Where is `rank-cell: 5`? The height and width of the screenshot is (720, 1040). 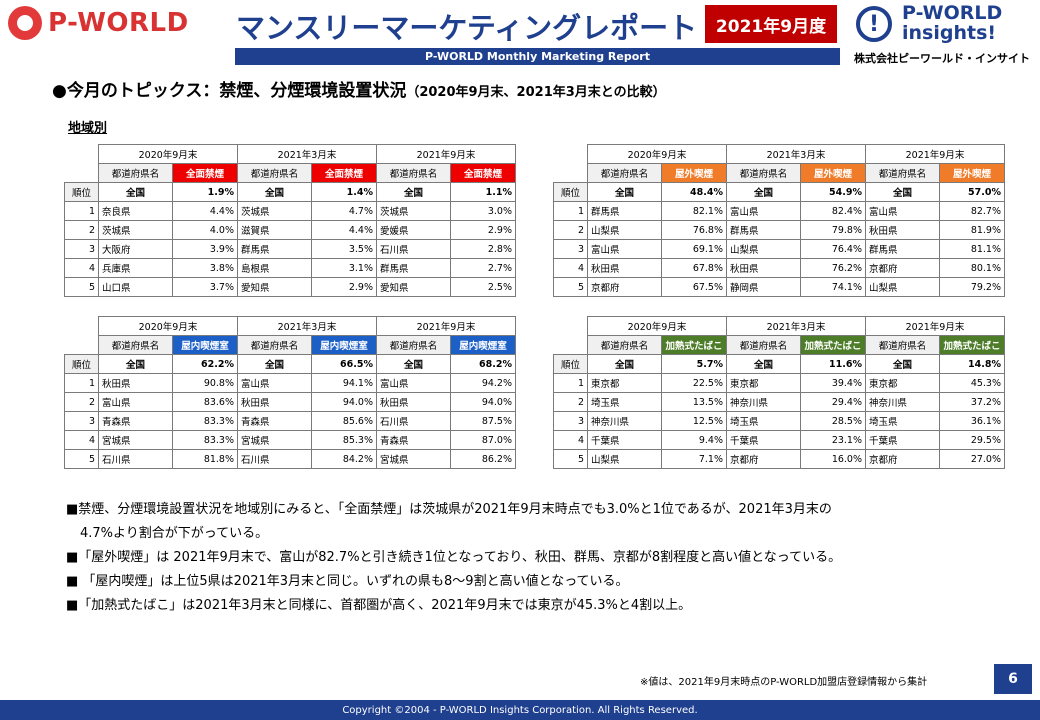 rank-cell: 5 is located at coordinates (570, 287).